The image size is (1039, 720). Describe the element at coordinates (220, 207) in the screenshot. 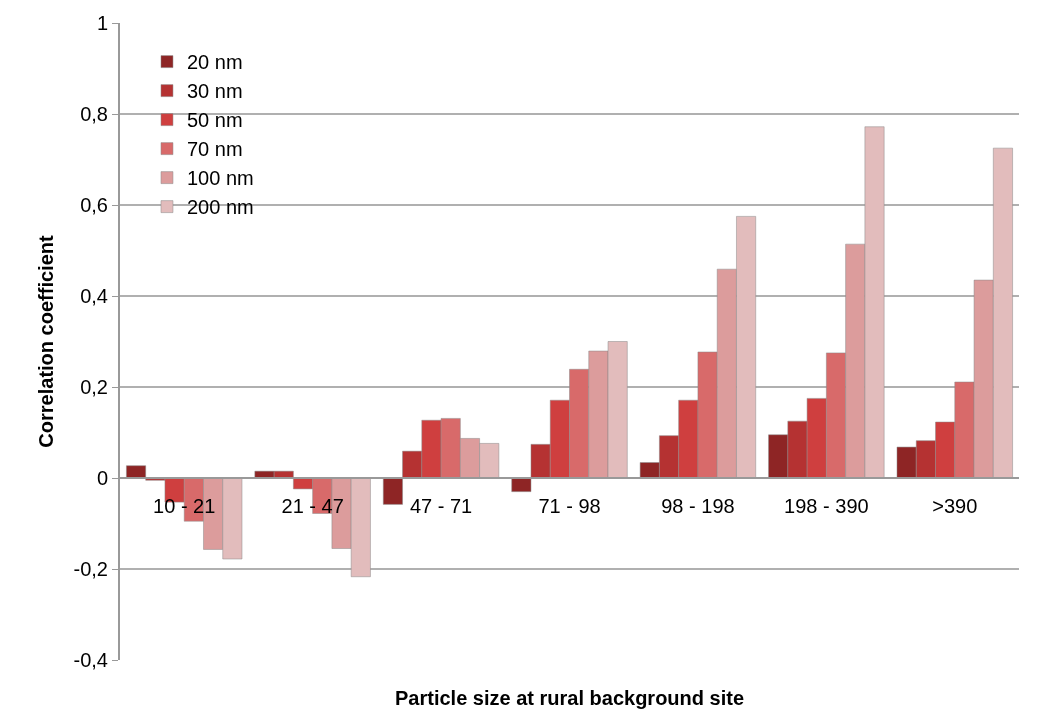

I see `legend-label: 200 nm` at that location.